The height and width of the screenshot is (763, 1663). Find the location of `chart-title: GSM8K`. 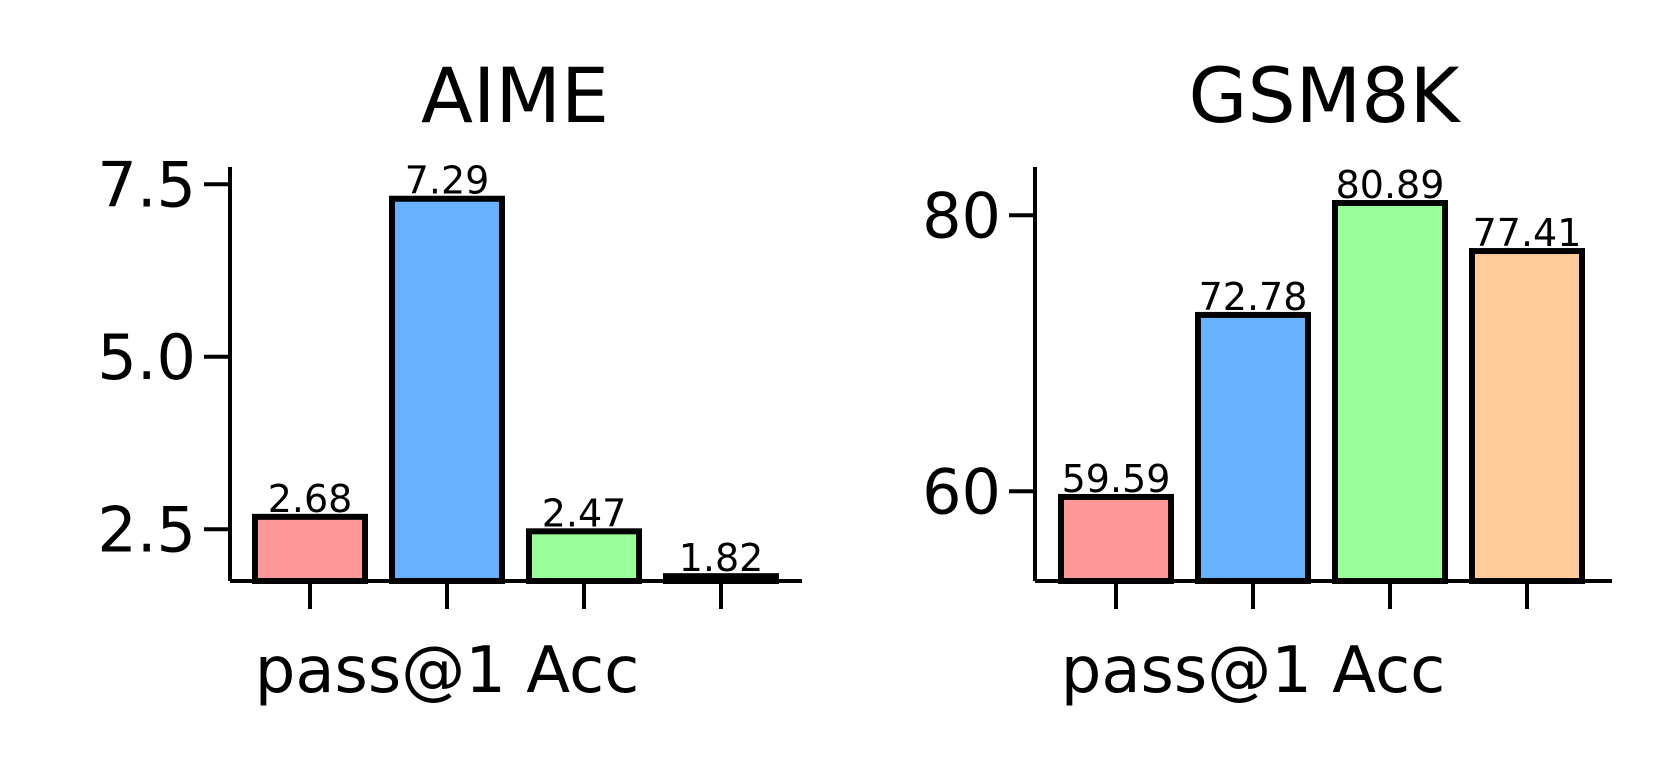

chart-title: GSM8K is located at coordinates (1325, 95).